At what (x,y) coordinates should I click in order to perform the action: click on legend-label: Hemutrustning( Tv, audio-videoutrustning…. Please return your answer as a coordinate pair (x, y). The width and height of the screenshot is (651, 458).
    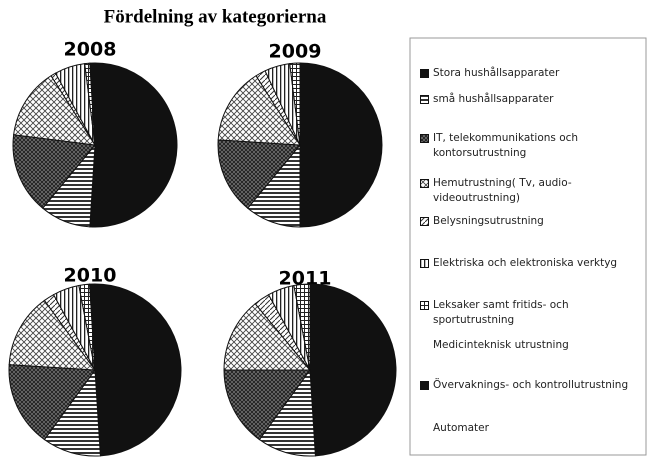
    Looking at the image, I should click on (502, 190).